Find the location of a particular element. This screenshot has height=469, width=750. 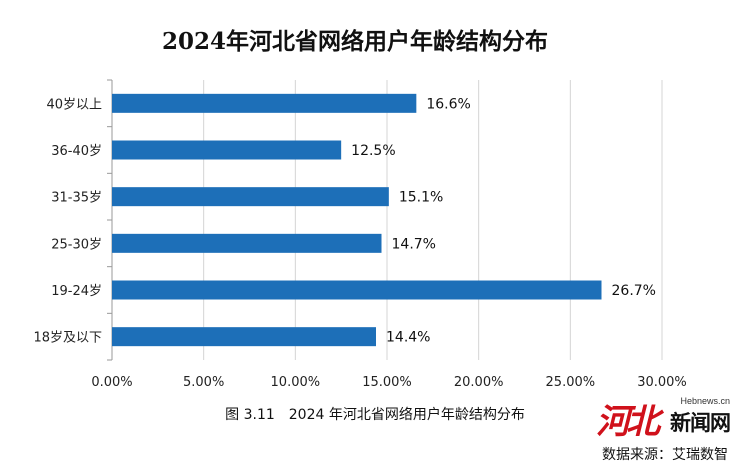

data-label: 16.6% is located at coordinates (448, 104).